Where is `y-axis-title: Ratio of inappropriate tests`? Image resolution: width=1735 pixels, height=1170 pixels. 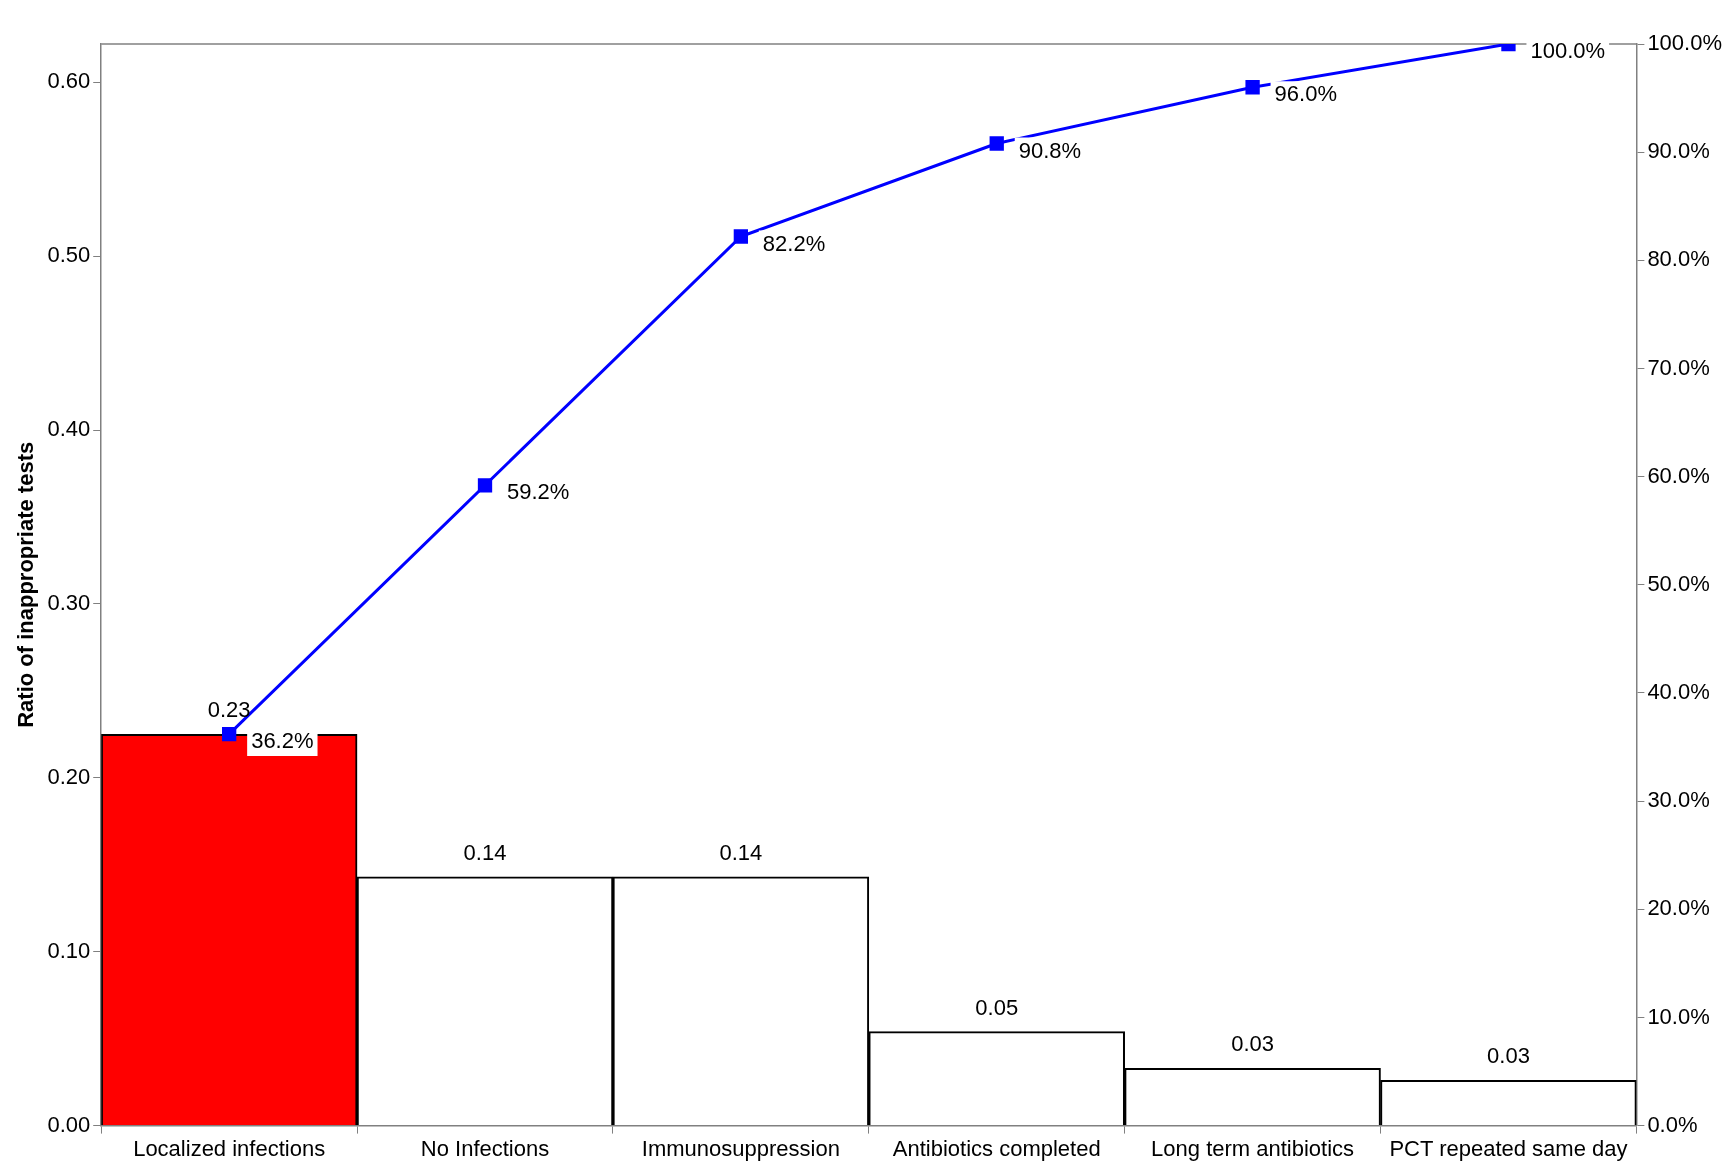
y-axis-title: Ratio of inappropriate tests is located at coordinates (26, 584).